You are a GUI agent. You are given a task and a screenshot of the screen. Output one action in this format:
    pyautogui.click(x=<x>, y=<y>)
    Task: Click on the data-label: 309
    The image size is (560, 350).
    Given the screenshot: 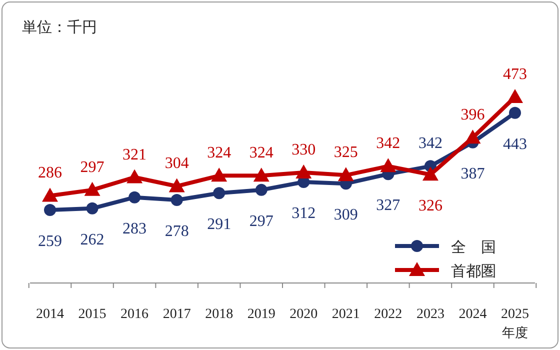 What is the action you would take?
    pyautogui.click(x=346, y=215)
    